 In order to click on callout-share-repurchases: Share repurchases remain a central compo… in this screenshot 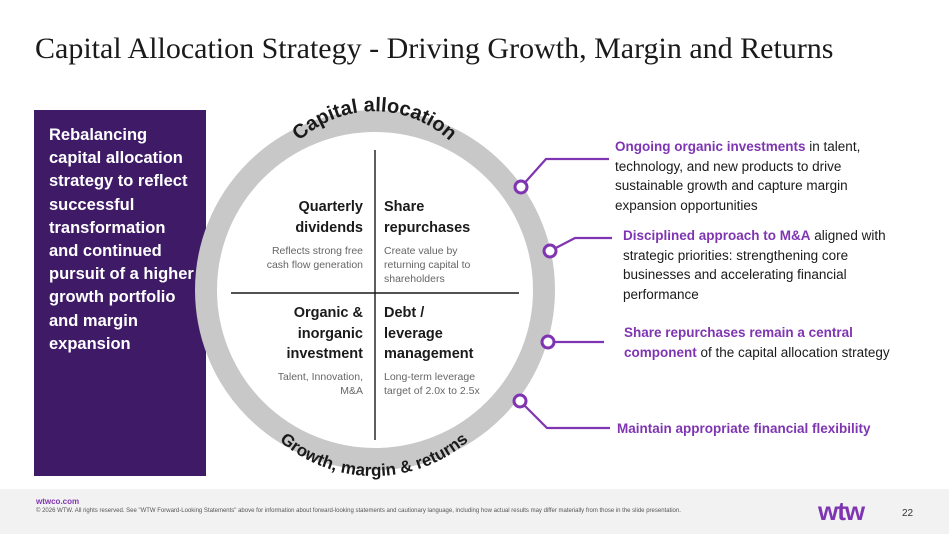, I will do `click(757, 342)`.